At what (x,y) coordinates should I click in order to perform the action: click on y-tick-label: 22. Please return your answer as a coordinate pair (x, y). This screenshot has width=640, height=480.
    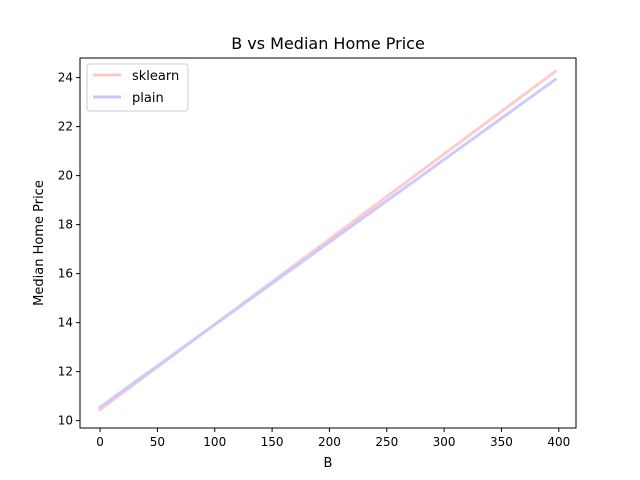
    Looking at the image, I should click on (65, 127).